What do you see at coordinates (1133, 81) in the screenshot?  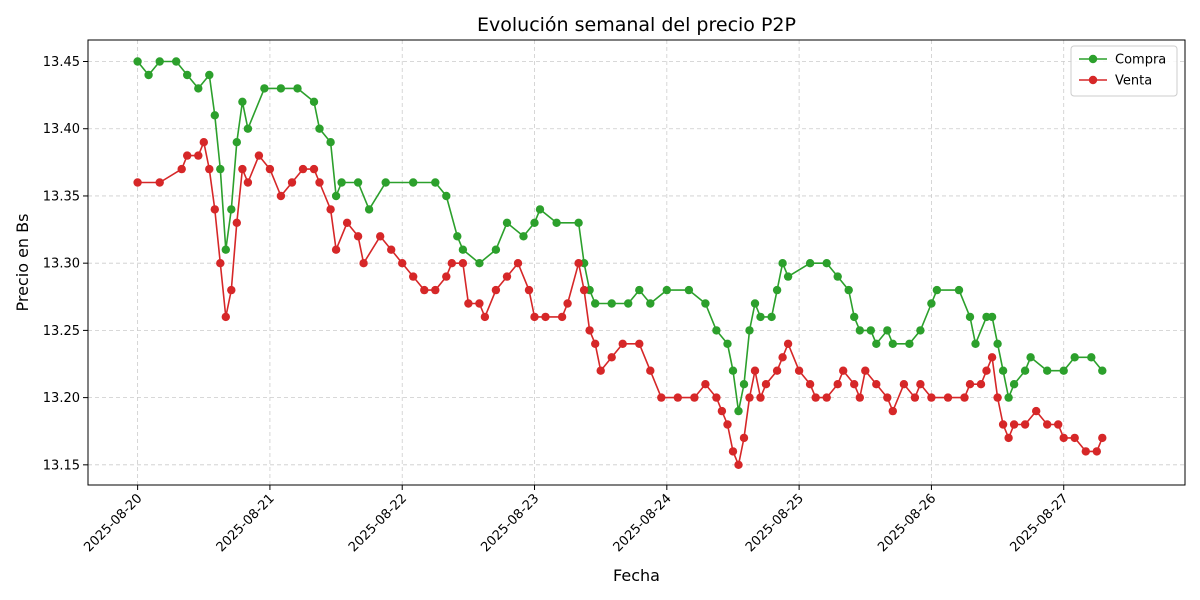 I see `legend-label-venta: Venta` at bounding box center [1133, 81].